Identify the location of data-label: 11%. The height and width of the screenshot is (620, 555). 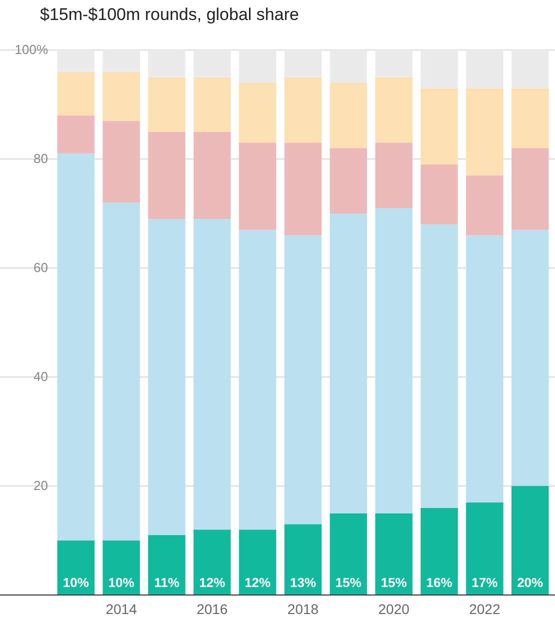
(167, 582).